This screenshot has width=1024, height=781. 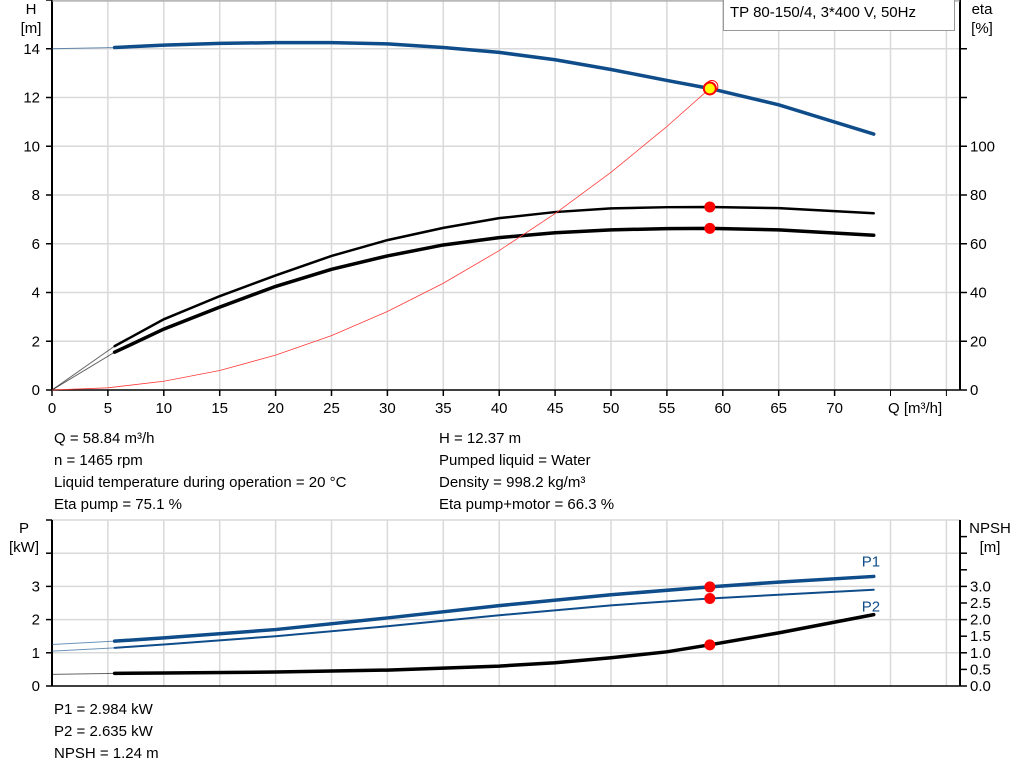 What do you see at coordinates (512, 482) in the screenshot?
I see `info-density: Density = 998.2 kg/m³` at bounding box center [512, 482].